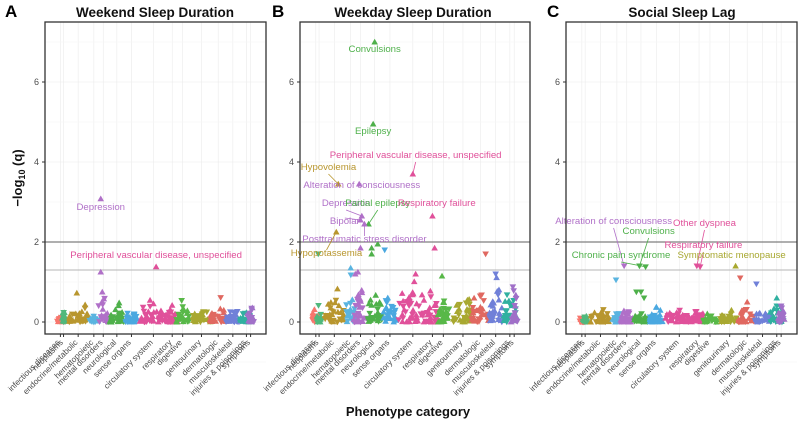 This screenshot has width=800, height=422. I want to click on annotated-point: Respiratory failure, so click(703, 255).